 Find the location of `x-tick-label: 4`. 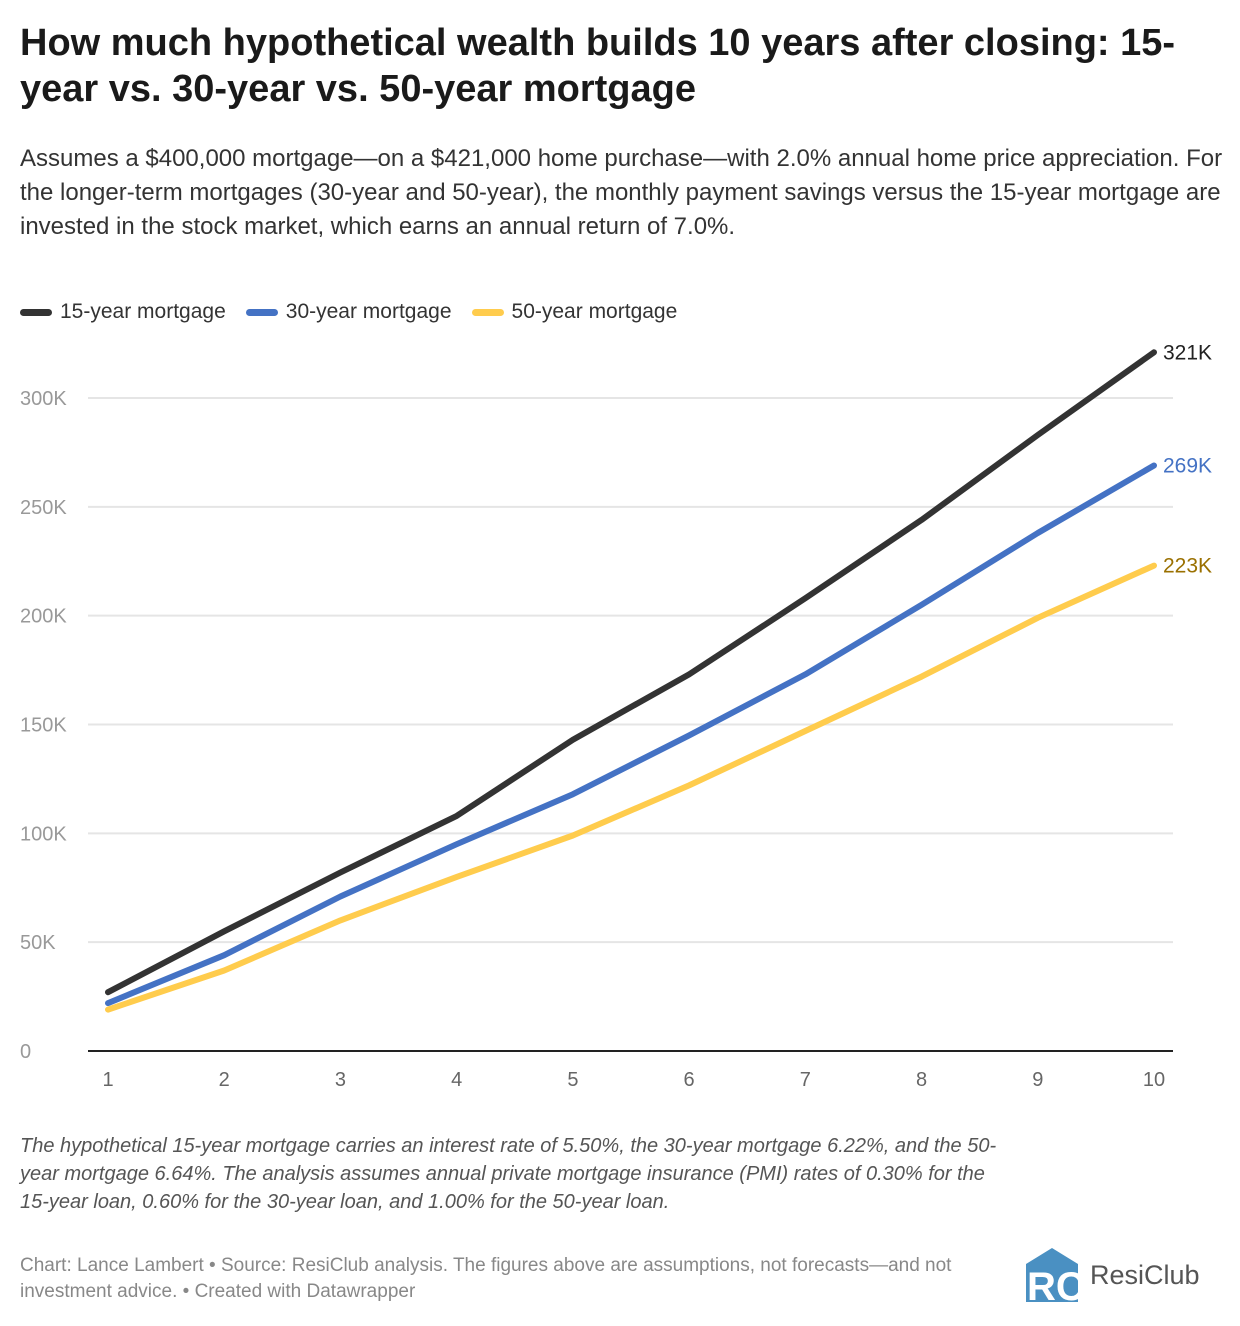

x-tick-label: 4 is located at coordinates (456, 1080).